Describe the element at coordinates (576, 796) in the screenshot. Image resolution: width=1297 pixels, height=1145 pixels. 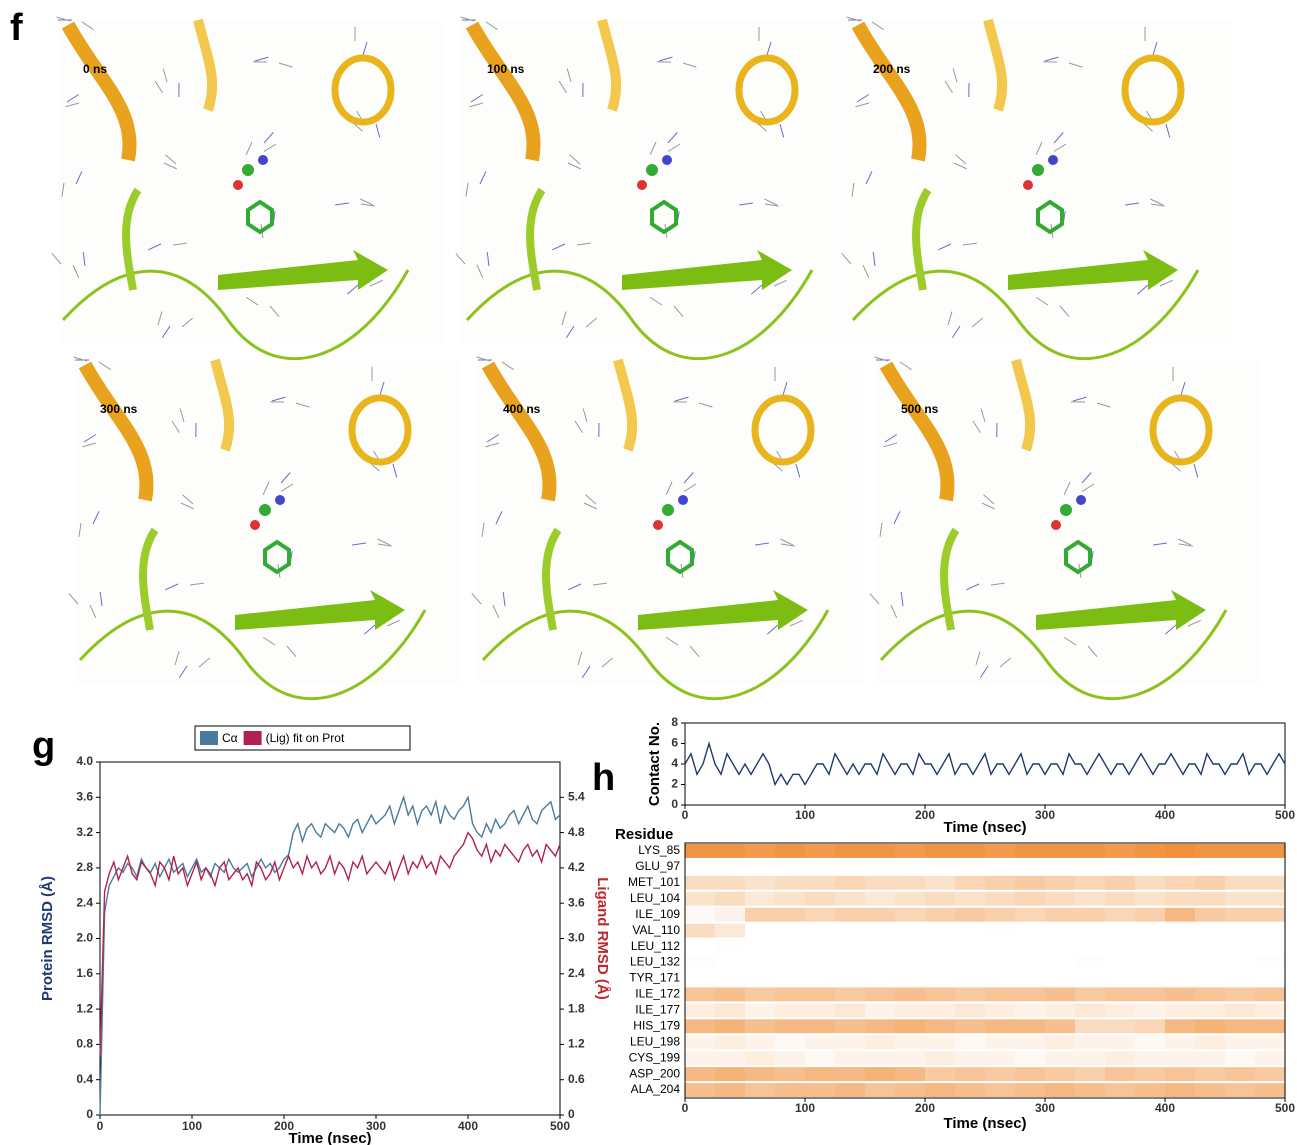
I see `y2-tick-label: 5.4` at that location.